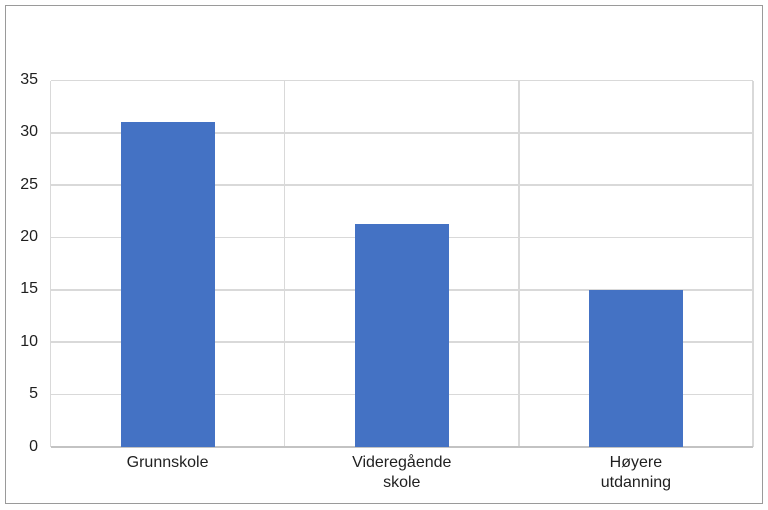 The height and width of the screenshot is (510, 768). Describe the element at coordinates (636, 462) in the screenshot. I see `x-axis-label-line: Høyere` at that location.